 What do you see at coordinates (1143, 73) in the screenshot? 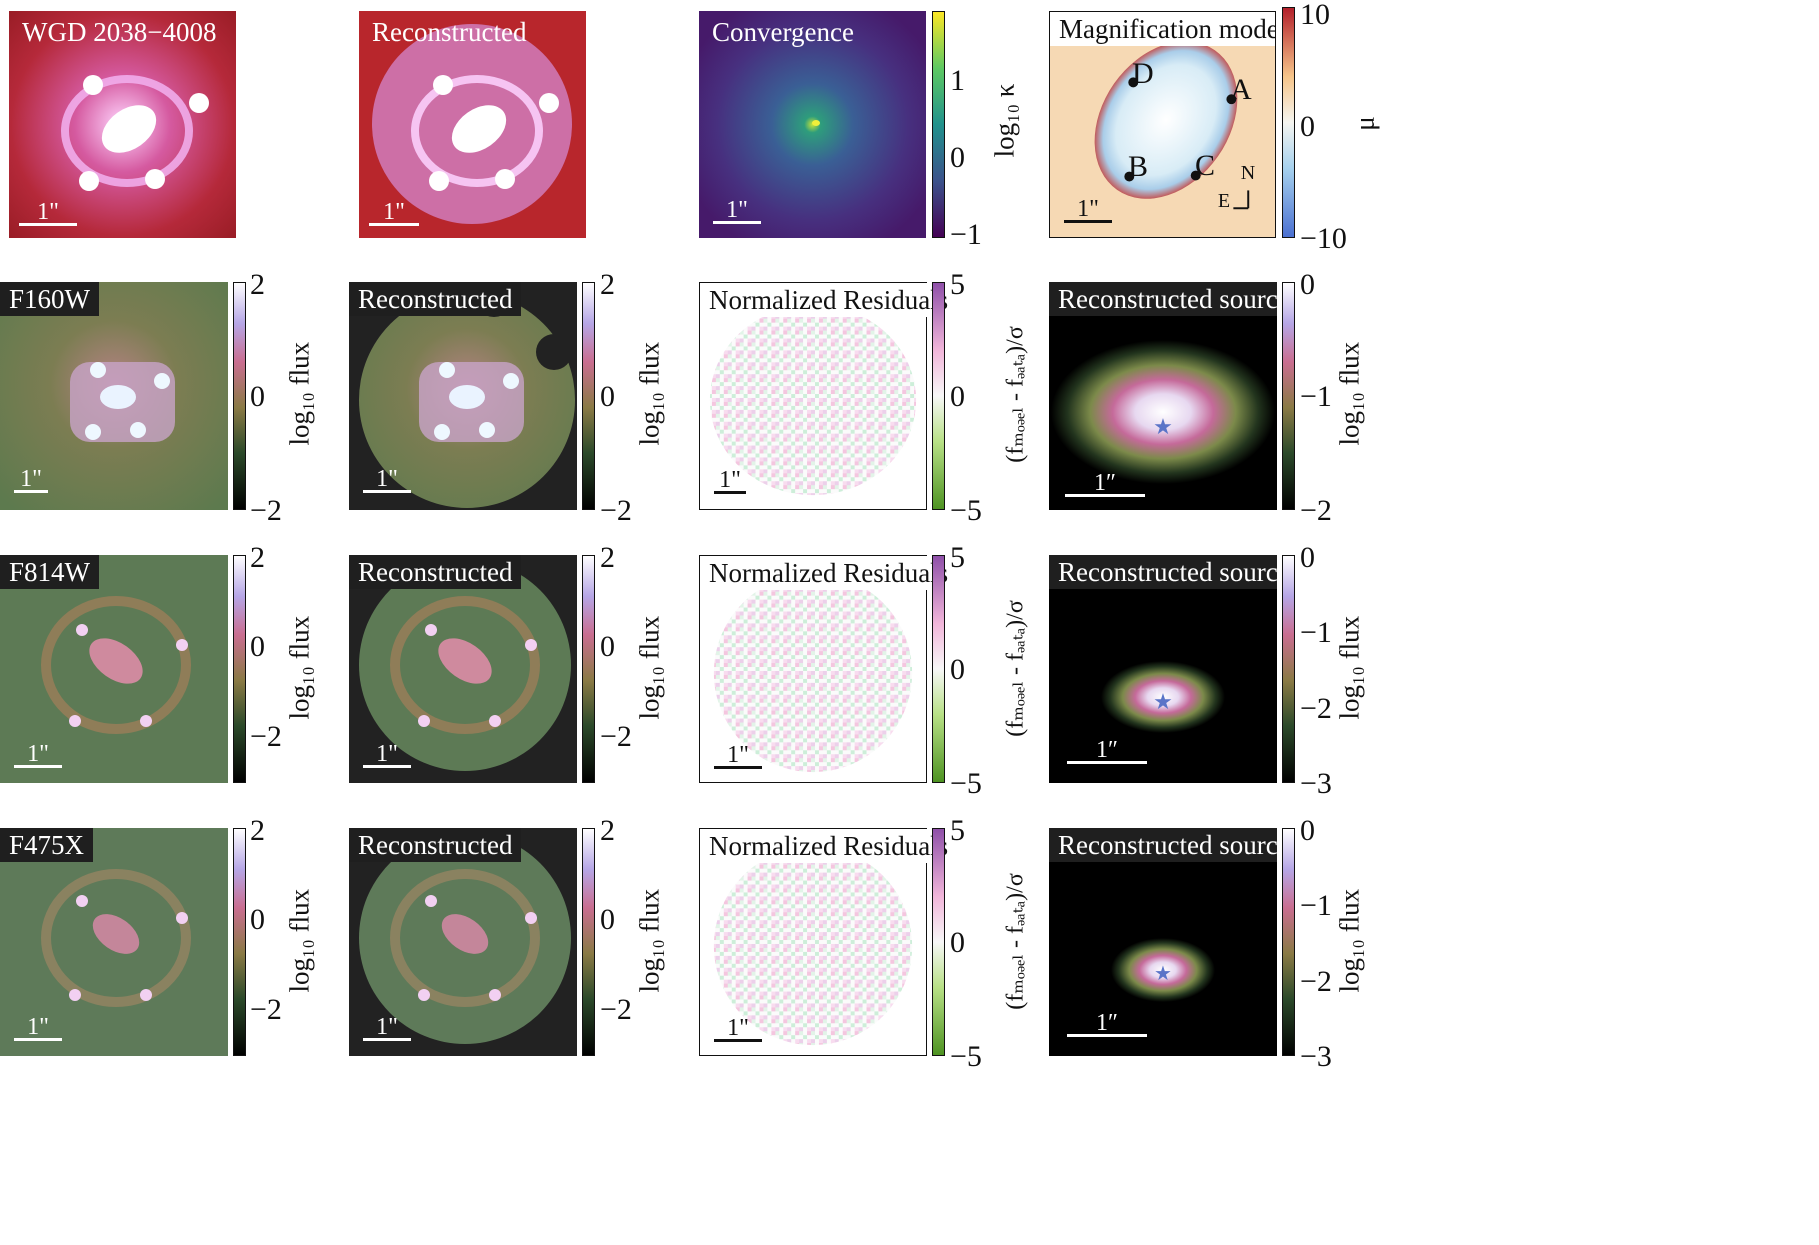
I see `image-label-D: D` at bounding box center [1143, 73].